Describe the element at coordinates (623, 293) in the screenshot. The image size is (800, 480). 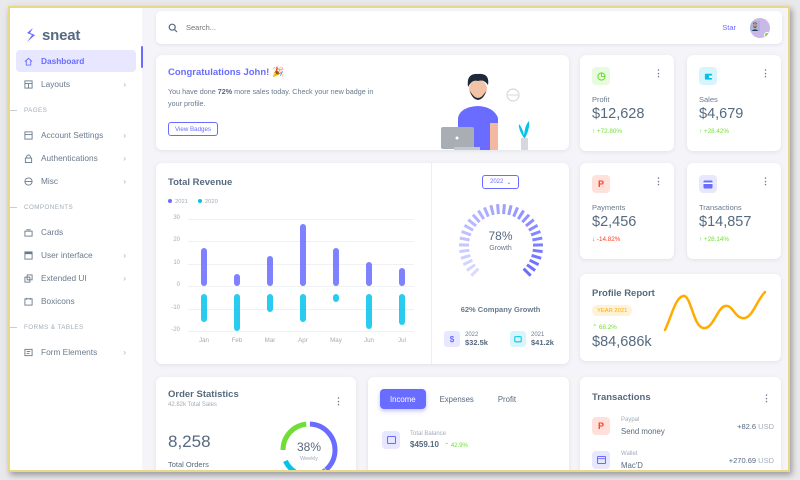
I see `profile-report-title: Profile Report` at that location.